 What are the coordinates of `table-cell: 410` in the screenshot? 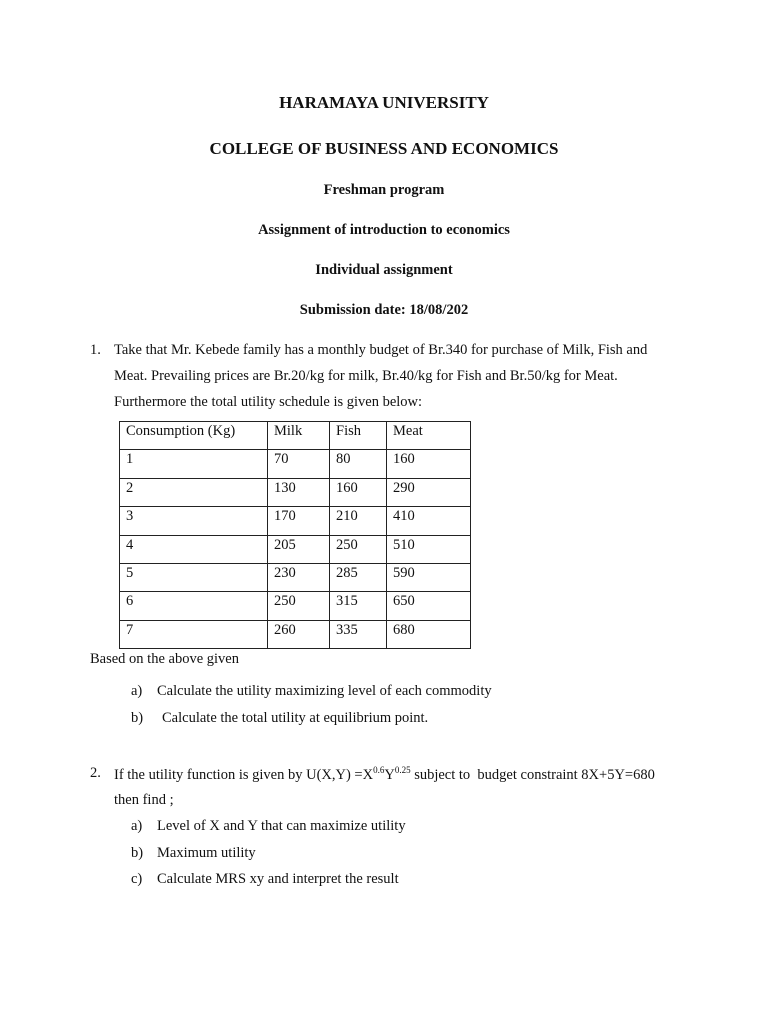 It's located at (428, 521).